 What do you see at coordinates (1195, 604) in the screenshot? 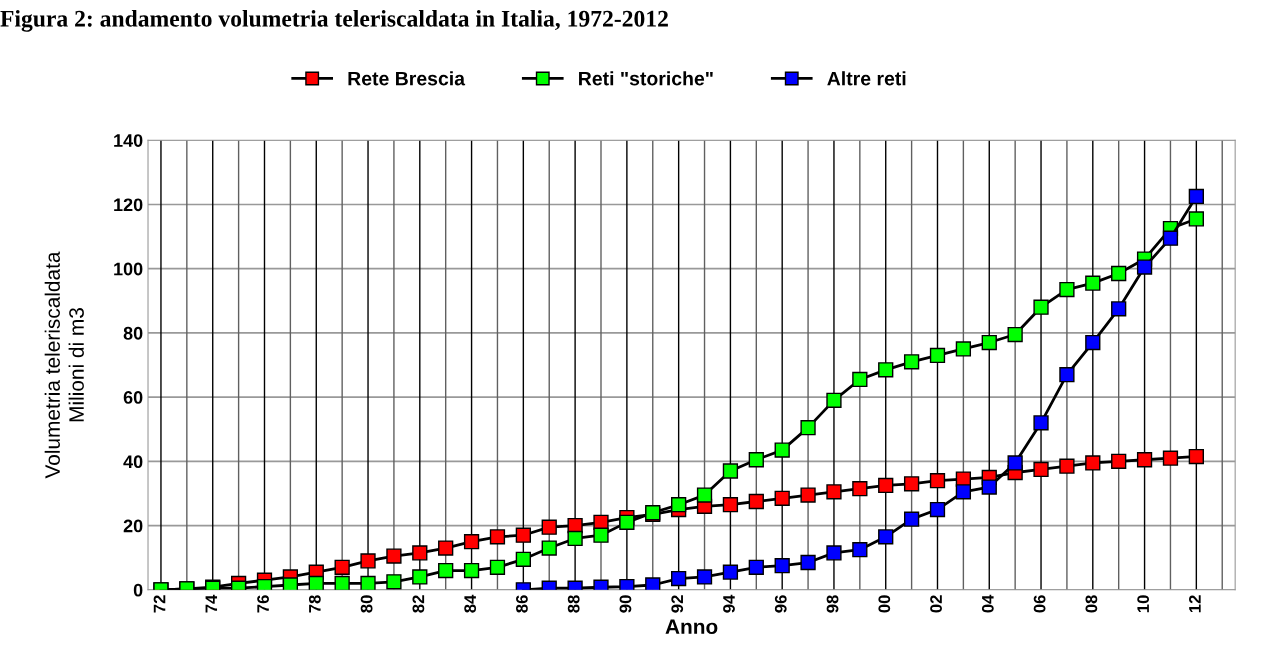
I see `x-tick-label: 12` at bounding box center [1195, 604].